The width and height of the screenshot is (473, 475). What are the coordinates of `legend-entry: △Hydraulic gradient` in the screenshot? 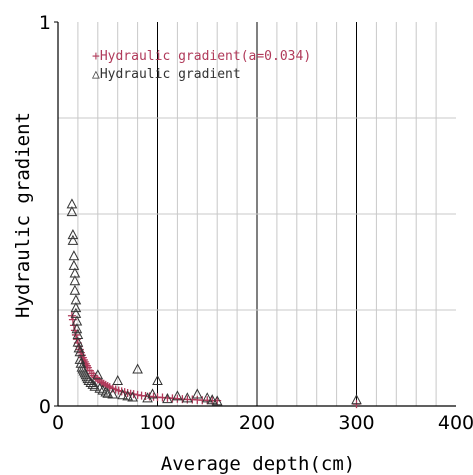 It's located at (166, 74).